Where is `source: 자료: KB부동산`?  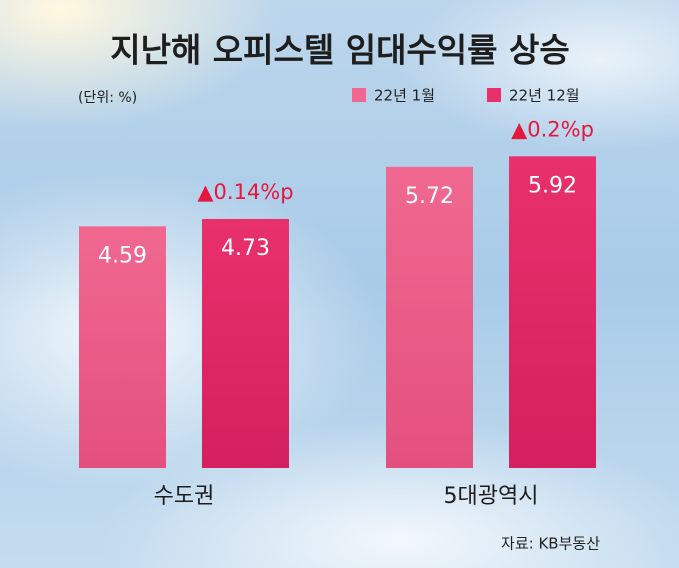 source: 자료: KB부동산 is located at coordinates (550, 544).